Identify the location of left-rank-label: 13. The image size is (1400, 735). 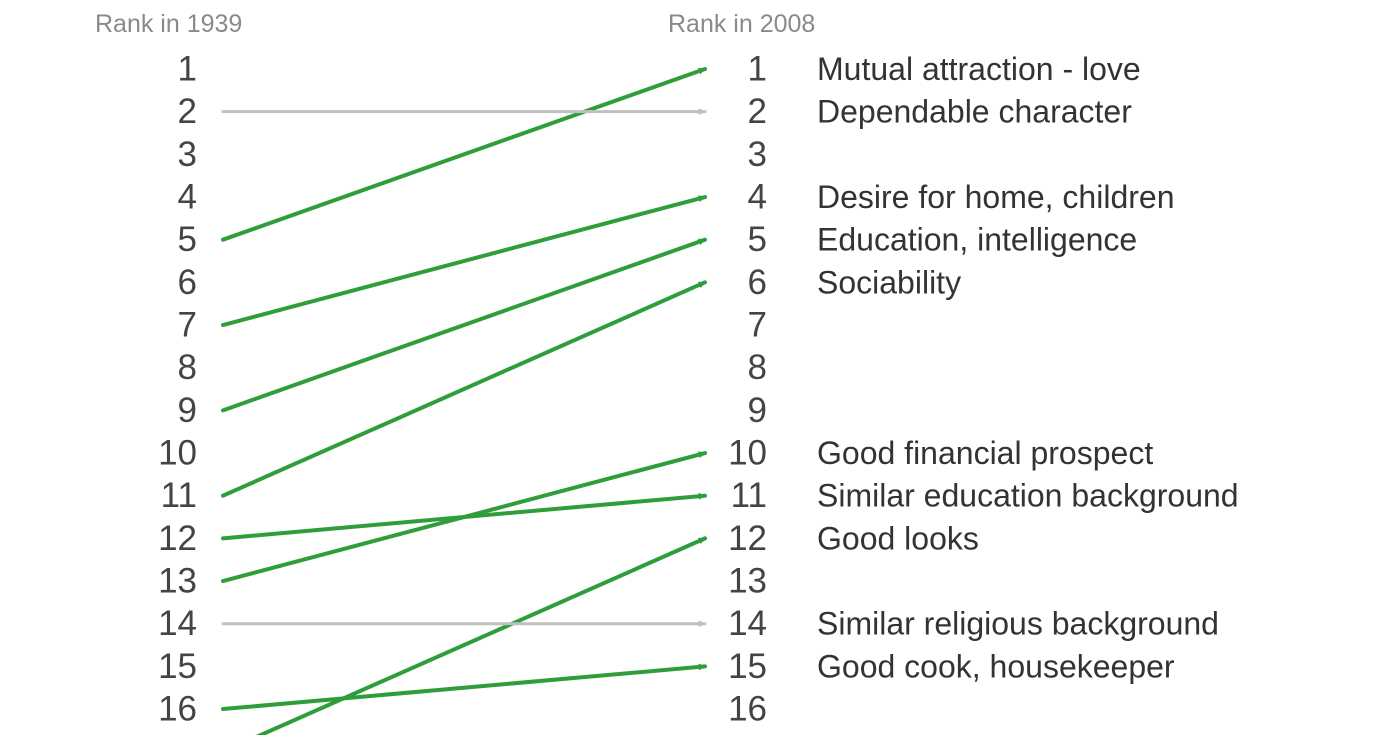
(177, 581).